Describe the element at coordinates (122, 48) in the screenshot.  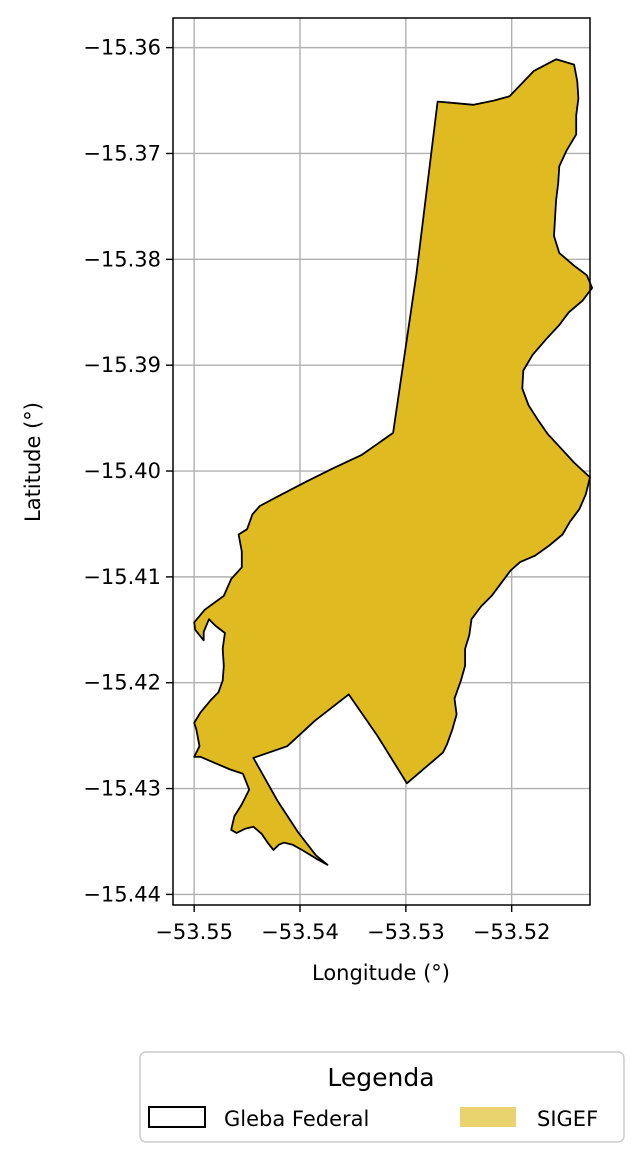
I see `y-tick-label: −15.36` at that location.